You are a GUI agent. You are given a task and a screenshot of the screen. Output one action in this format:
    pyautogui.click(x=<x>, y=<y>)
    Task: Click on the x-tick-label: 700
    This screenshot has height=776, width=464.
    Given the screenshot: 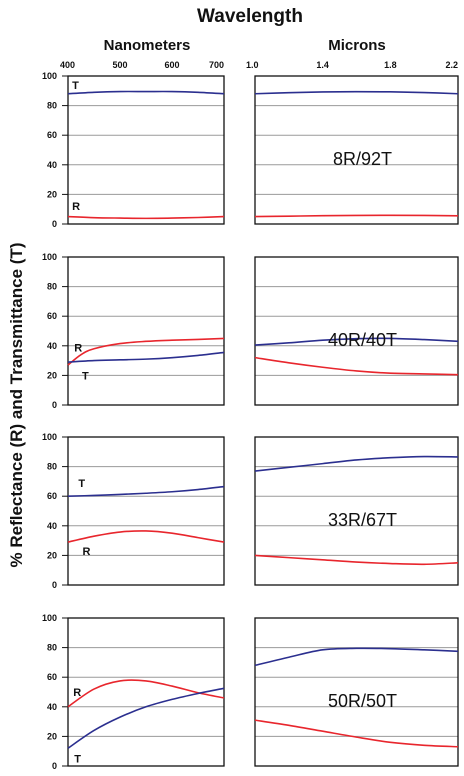 What is the action you would take?
    pyautogui.click(x=216, y=65)
    